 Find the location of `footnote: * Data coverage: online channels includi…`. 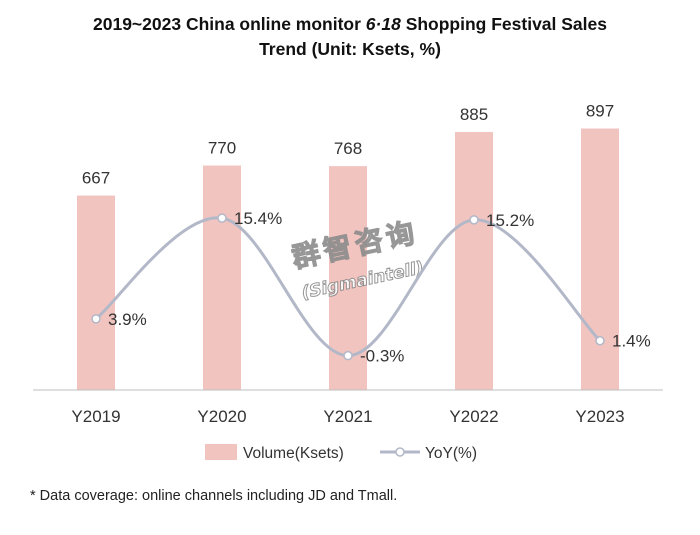

footnote: * Data coverage: online channels includi… is located at coordinates (214, 496).